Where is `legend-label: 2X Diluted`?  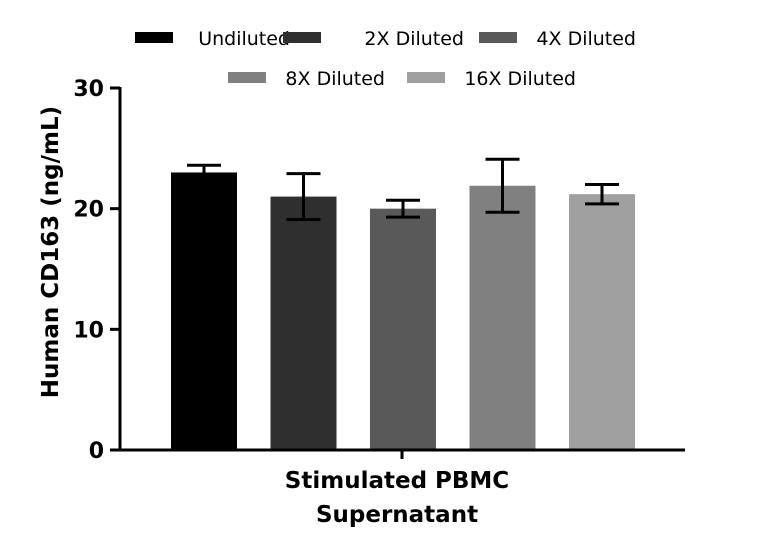 legend-label: 2X Diluted is located at coordinates (414, 39).